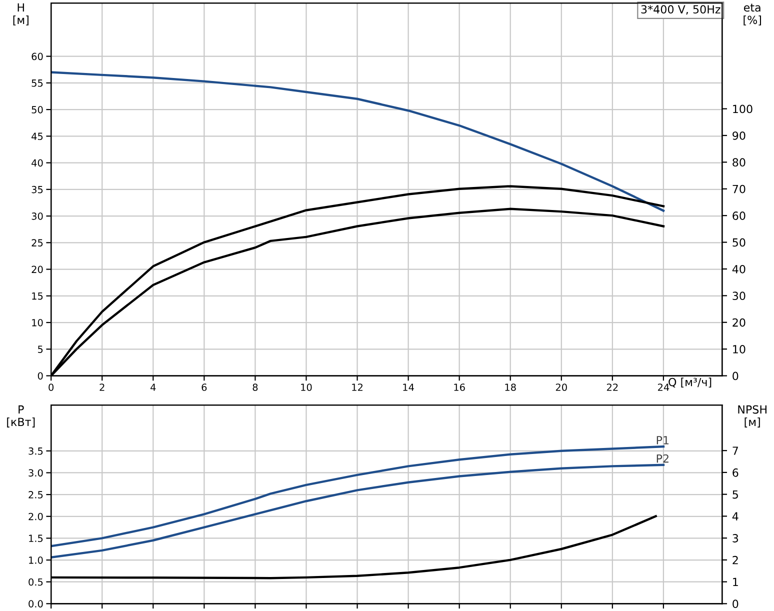 The image size is (774, 611). Describe the element at coordinates (35, 604) in the screenshot. I see `y-tick-label: 0.0` at that location.